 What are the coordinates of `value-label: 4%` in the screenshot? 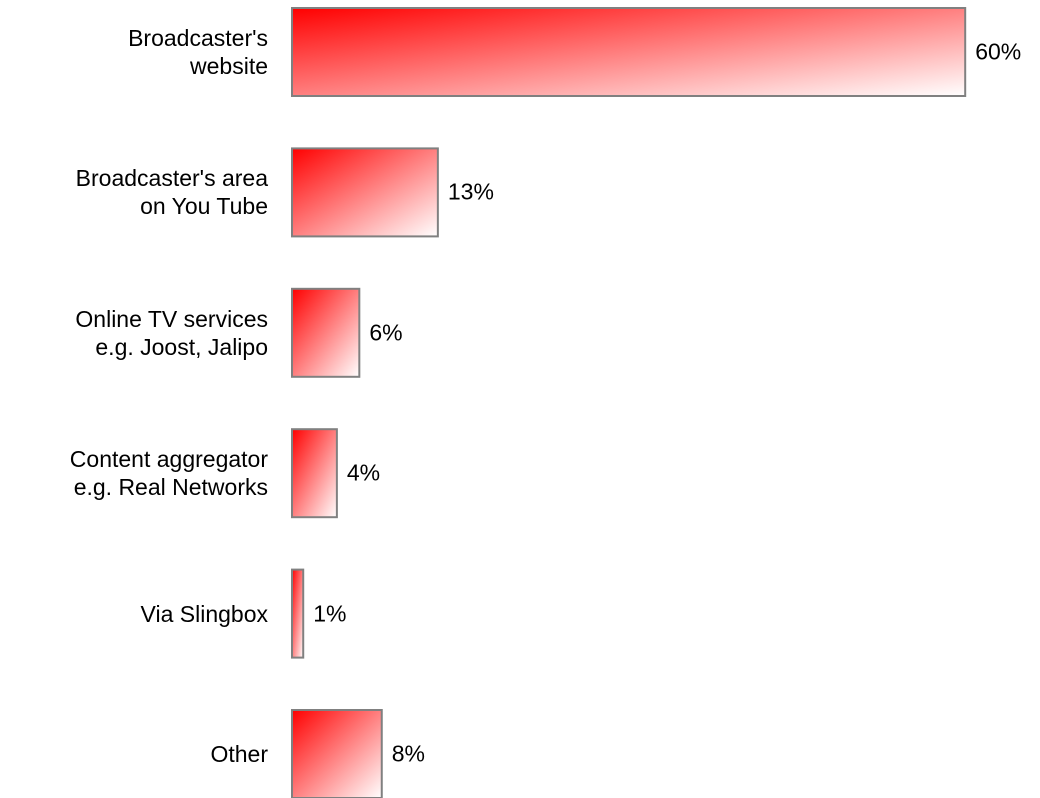 It's located at (363, 472).